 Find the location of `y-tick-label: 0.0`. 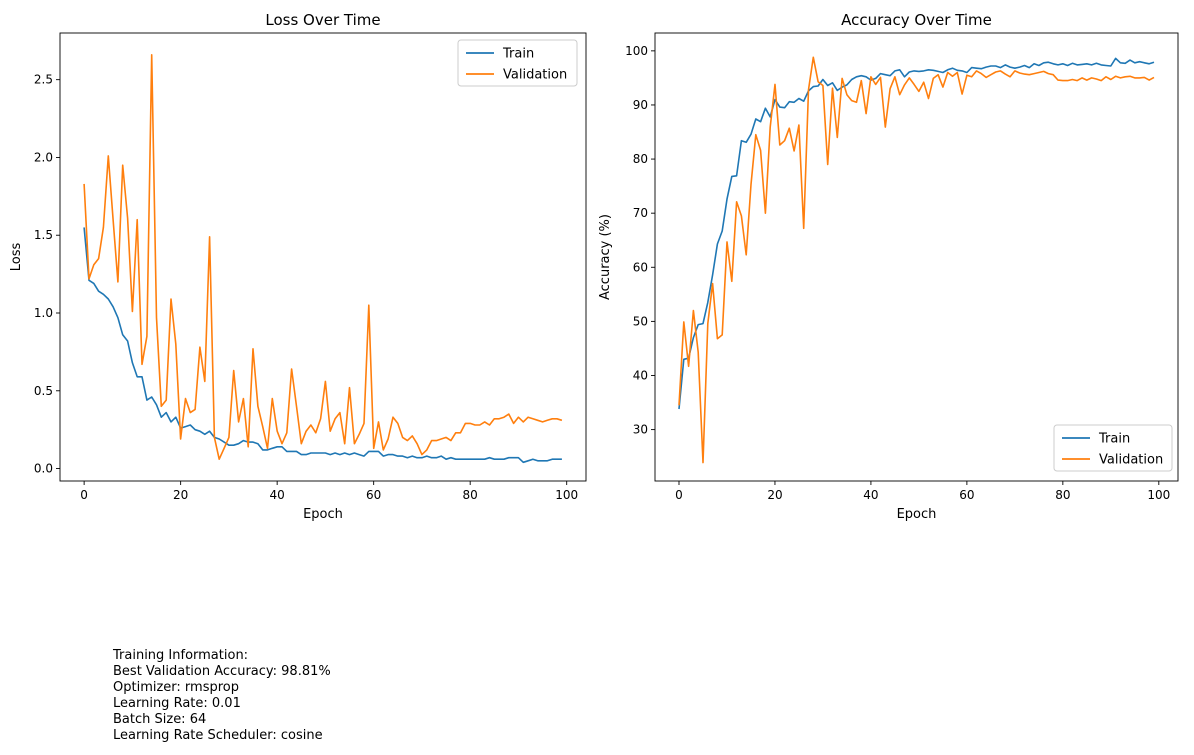

y-tick-label: 0.0 is located at coordinates (43, 469).